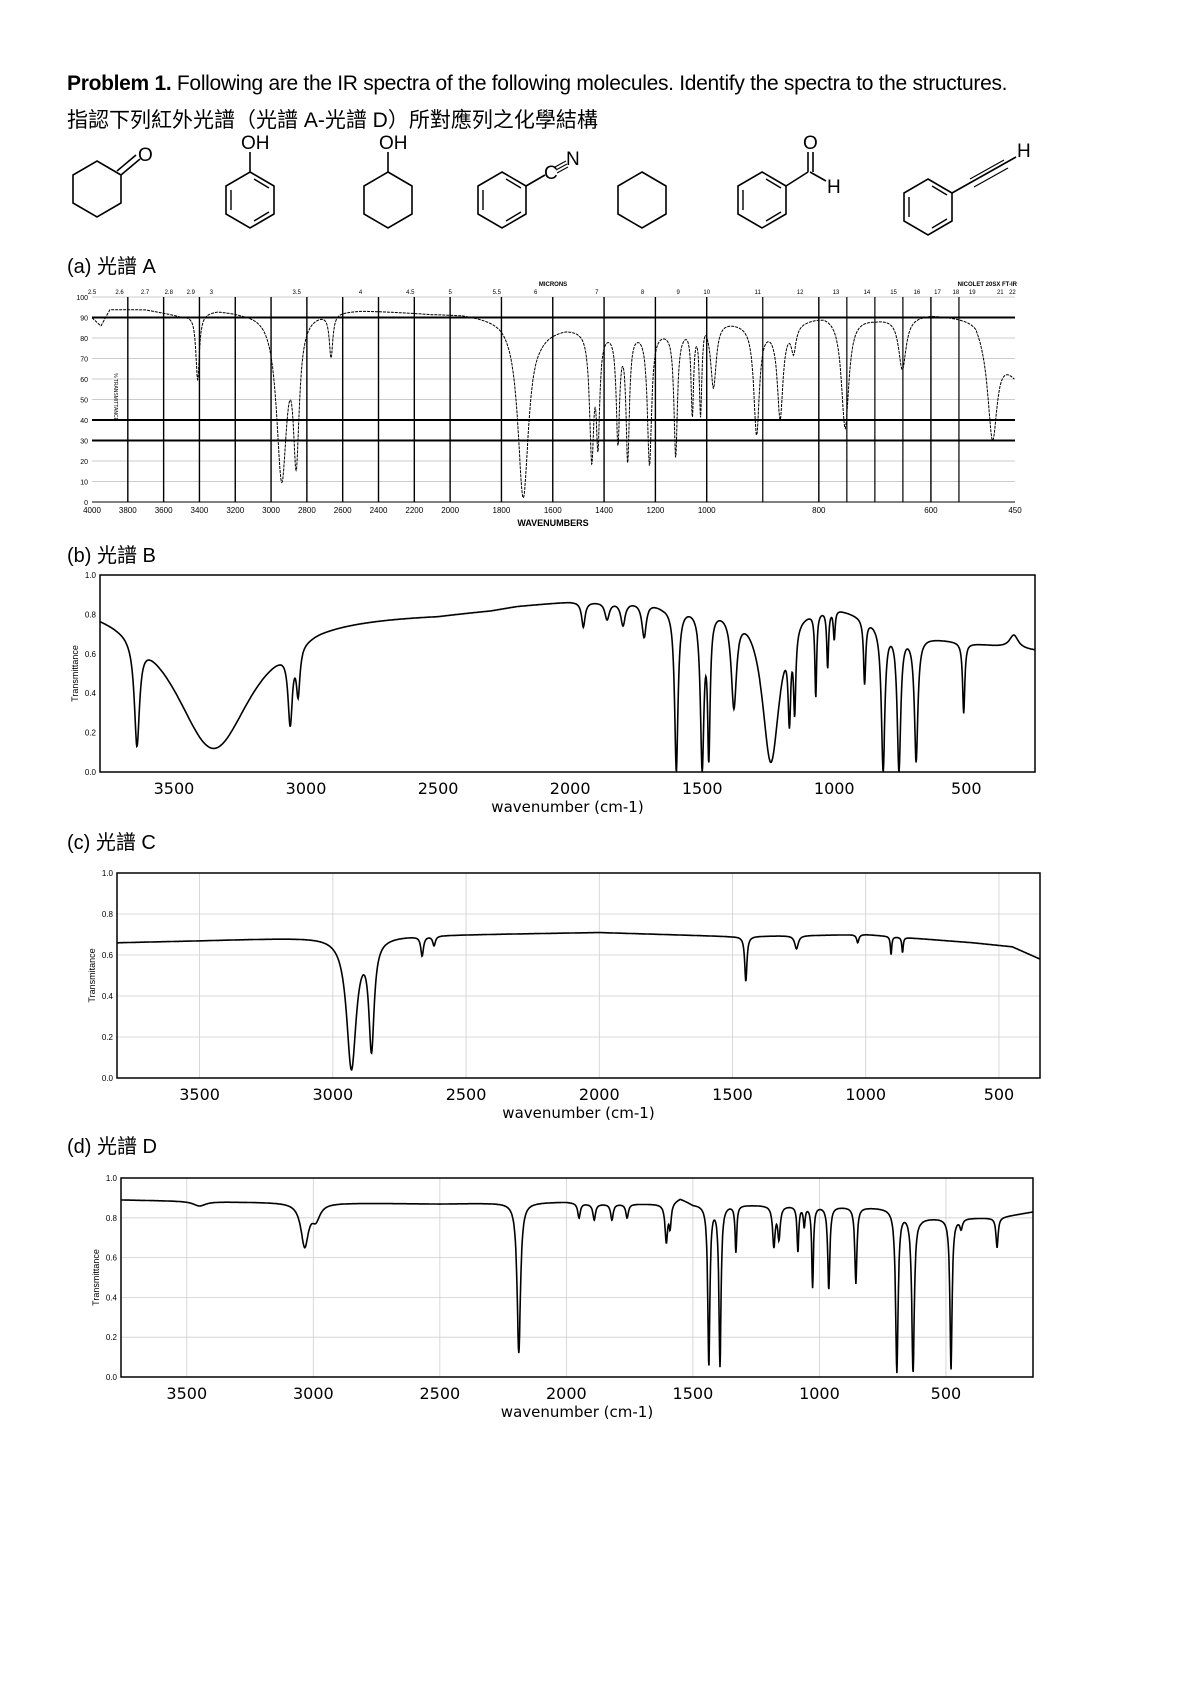 The image size is (1200, 1696). Describe the element at coordinates (955, 293) in the screenshot. I see `micron-tick-label: 18` at that location.